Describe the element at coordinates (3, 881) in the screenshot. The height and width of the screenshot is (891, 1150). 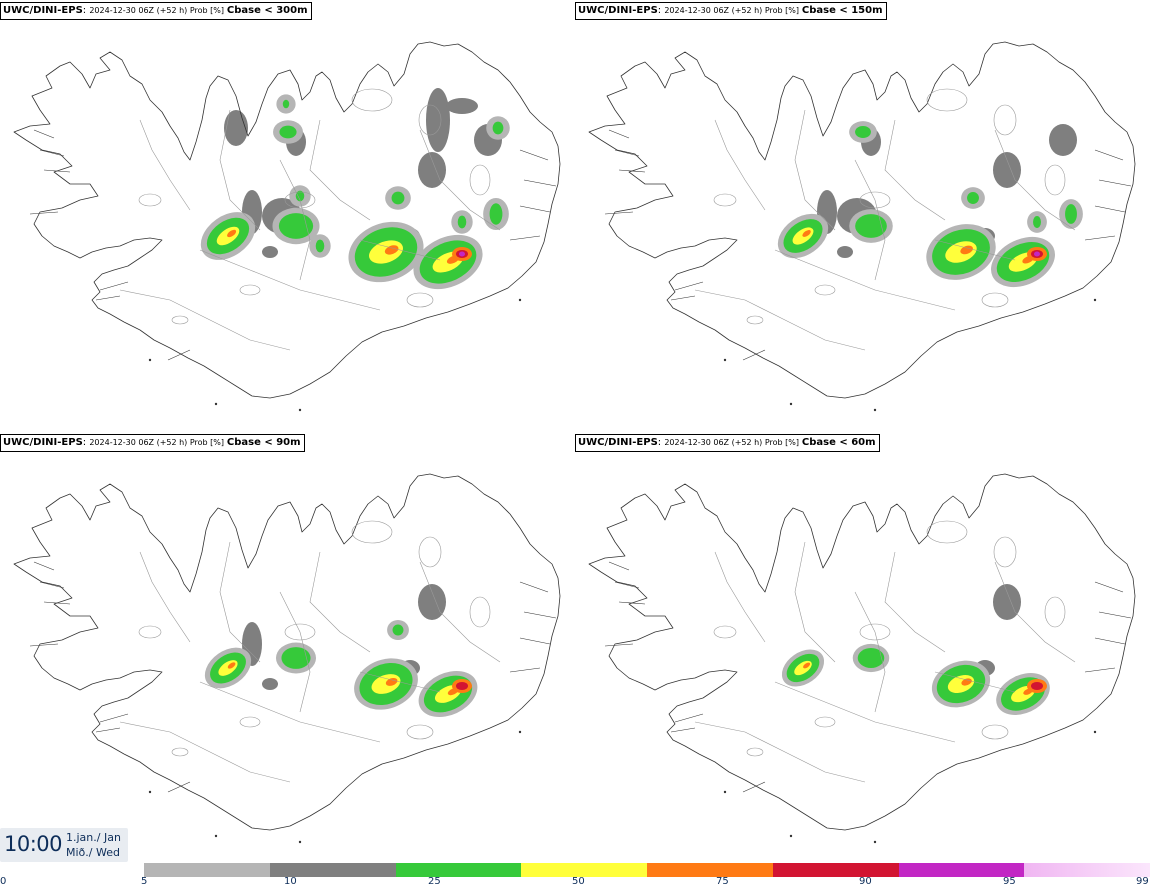
I see `colorbar-tick-label: 0` at that location.